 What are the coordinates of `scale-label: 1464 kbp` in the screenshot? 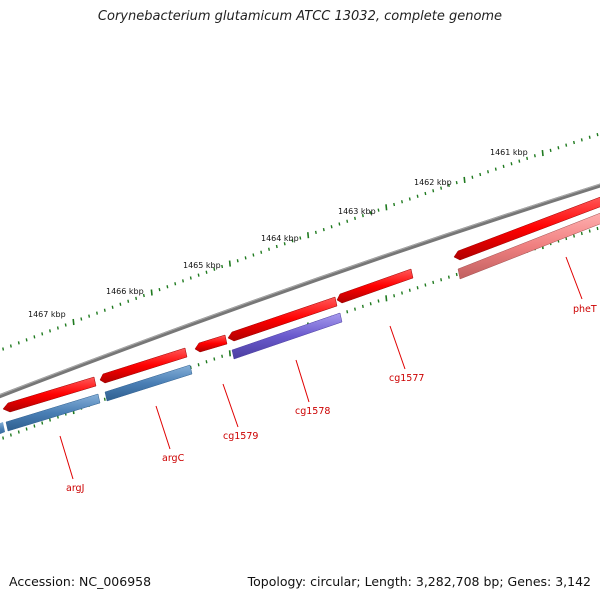 It's located at (280, 238).